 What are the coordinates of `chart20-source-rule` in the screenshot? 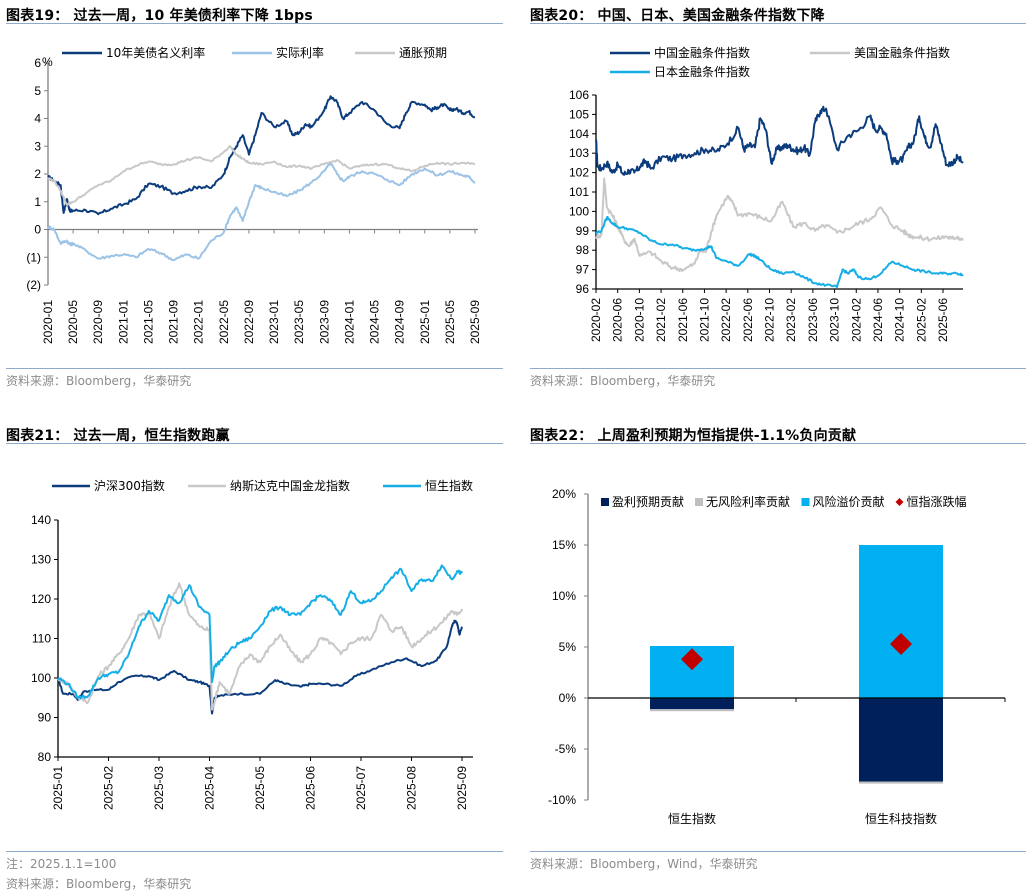 It's located at (778, 368).